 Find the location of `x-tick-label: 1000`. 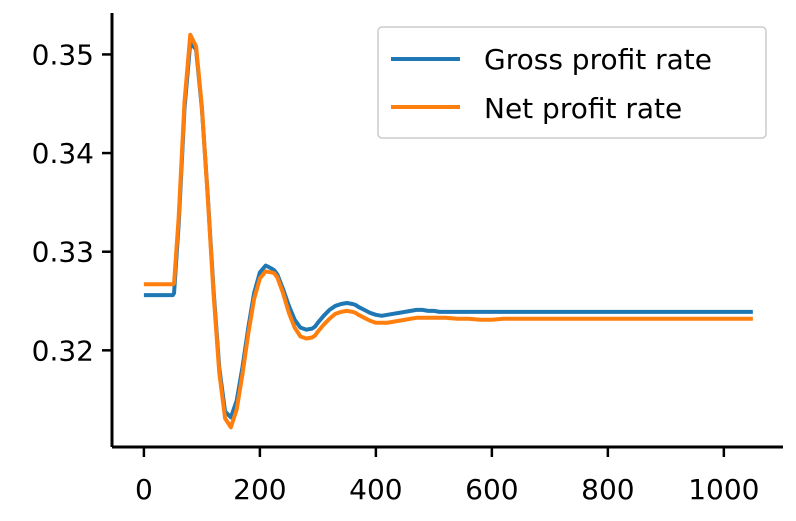

x-tick-label: 1000 is located at coordinates (723, 489).